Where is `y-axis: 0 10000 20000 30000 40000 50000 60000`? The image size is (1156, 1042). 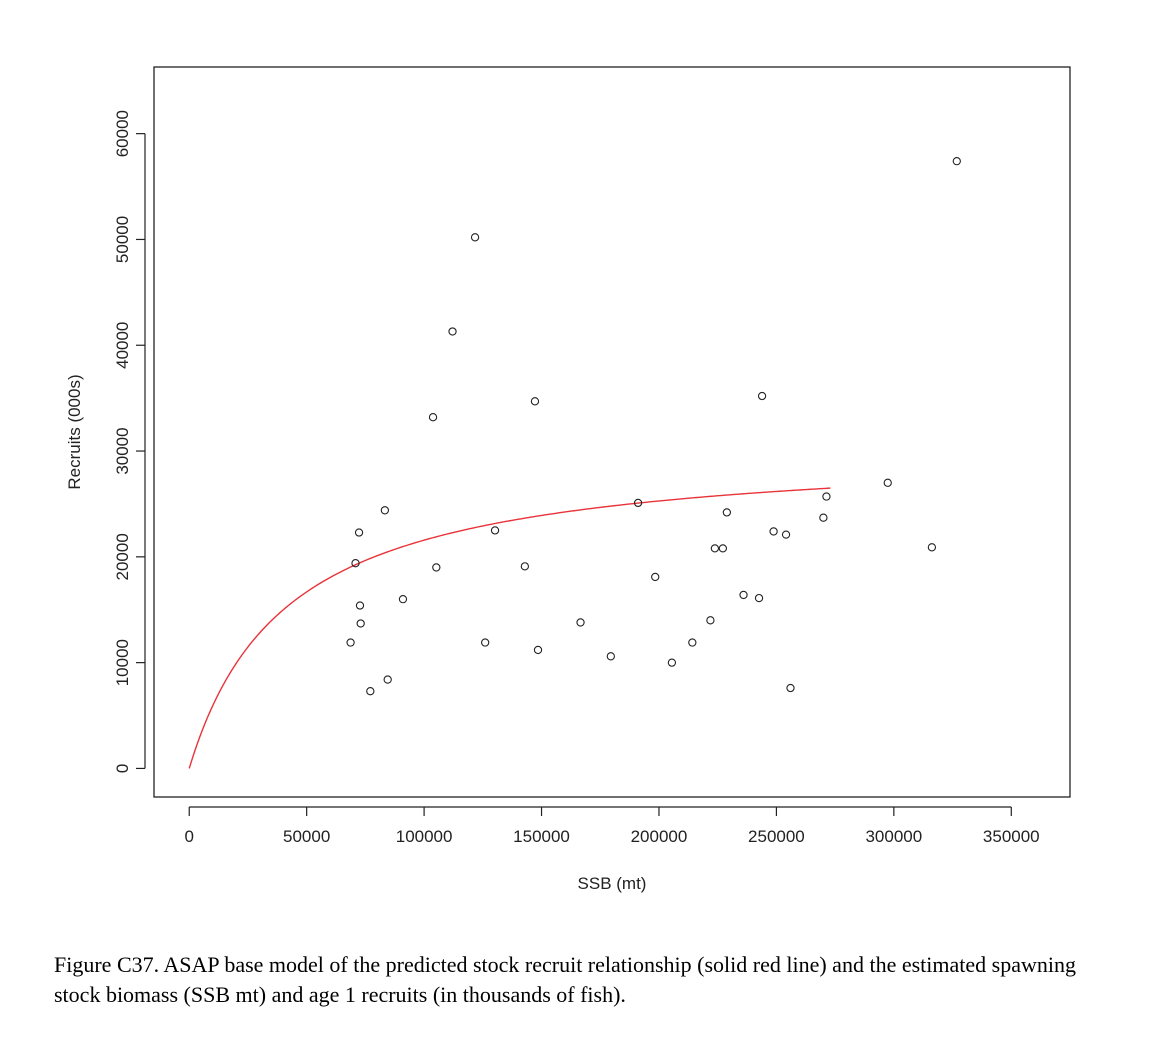
y-axis: 0 10000 20000 30000 40000 50000 60000 is located at coordinates (129, 441).